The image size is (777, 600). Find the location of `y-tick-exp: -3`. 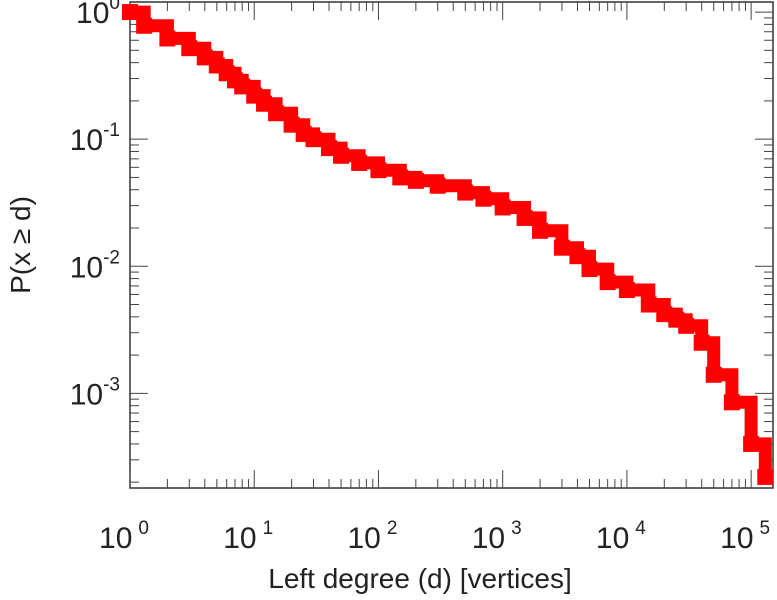

y-tick-exp: -3 is located at coordinates (111, 384).